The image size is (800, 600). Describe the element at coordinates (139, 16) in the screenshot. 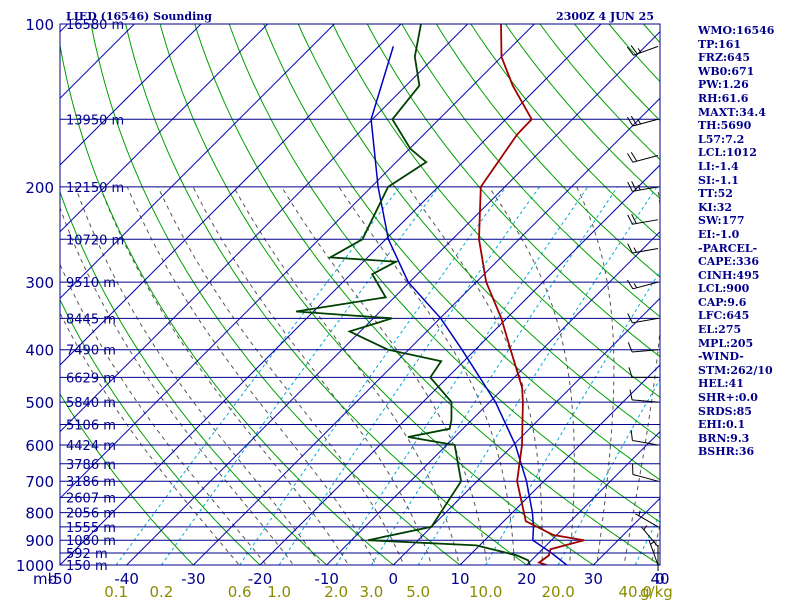

I see `chart-title: LIED (16546) Sounding` at that location.